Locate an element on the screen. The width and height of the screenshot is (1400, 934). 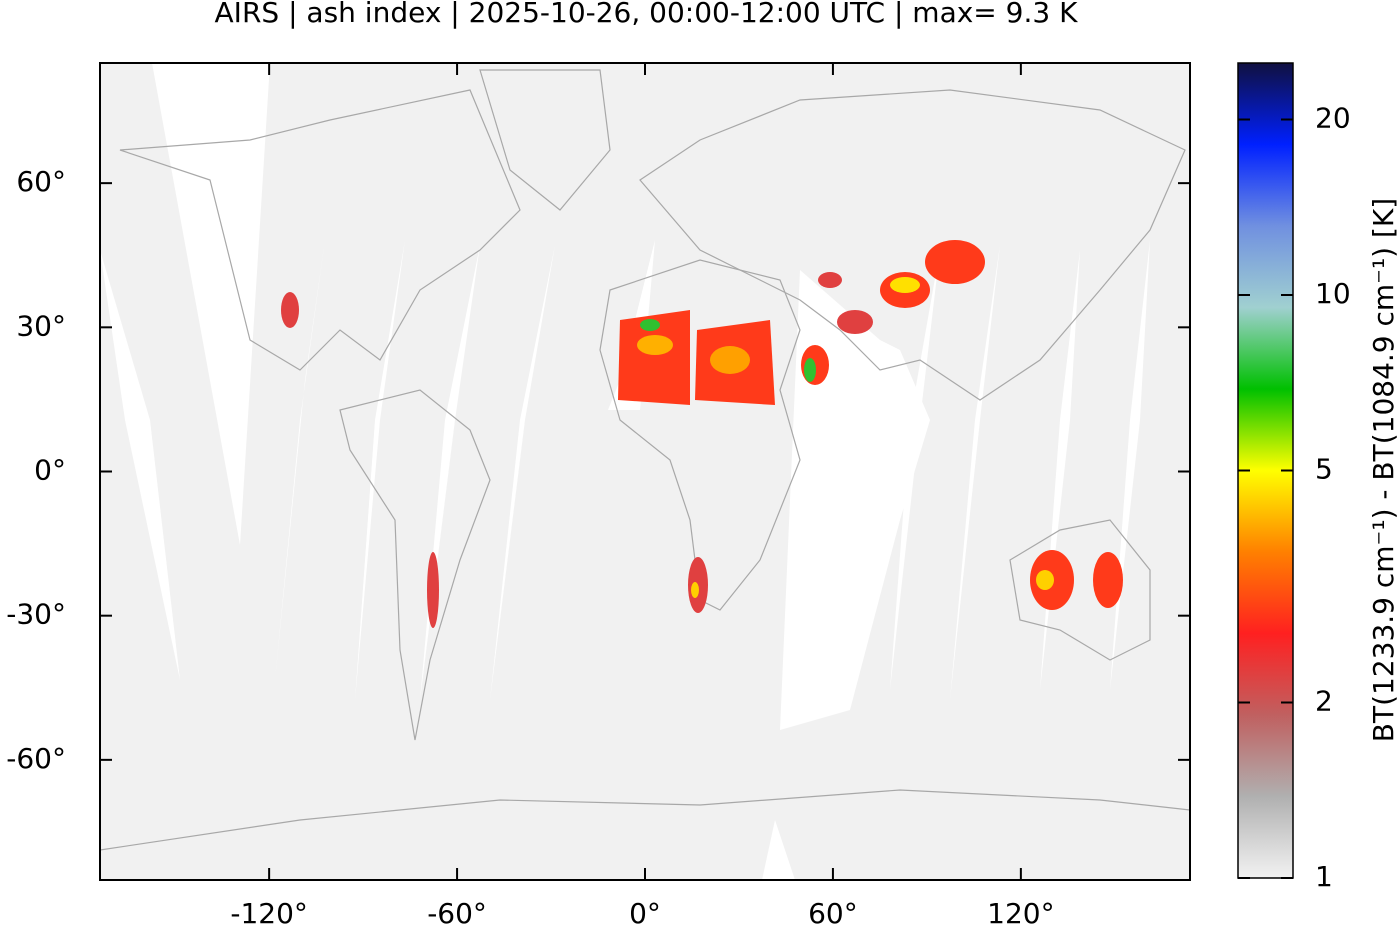
colorbar-label: BT(1233.9 cm⁻¹) - BT(1084.9 cm⁻¹) [K] is located at coordinates (1383, 470).